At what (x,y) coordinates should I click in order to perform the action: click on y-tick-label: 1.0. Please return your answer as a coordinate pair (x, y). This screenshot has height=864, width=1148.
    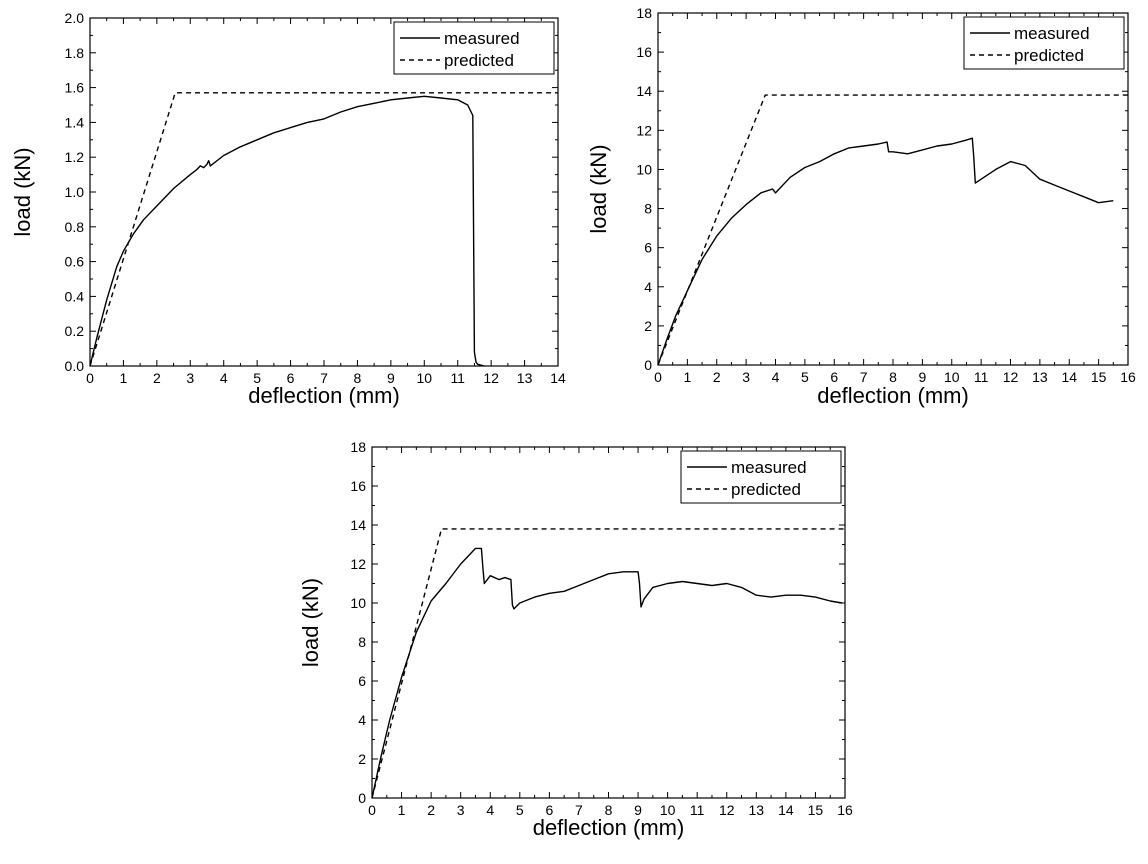
    Looking at the image, I should click on (75, 192).